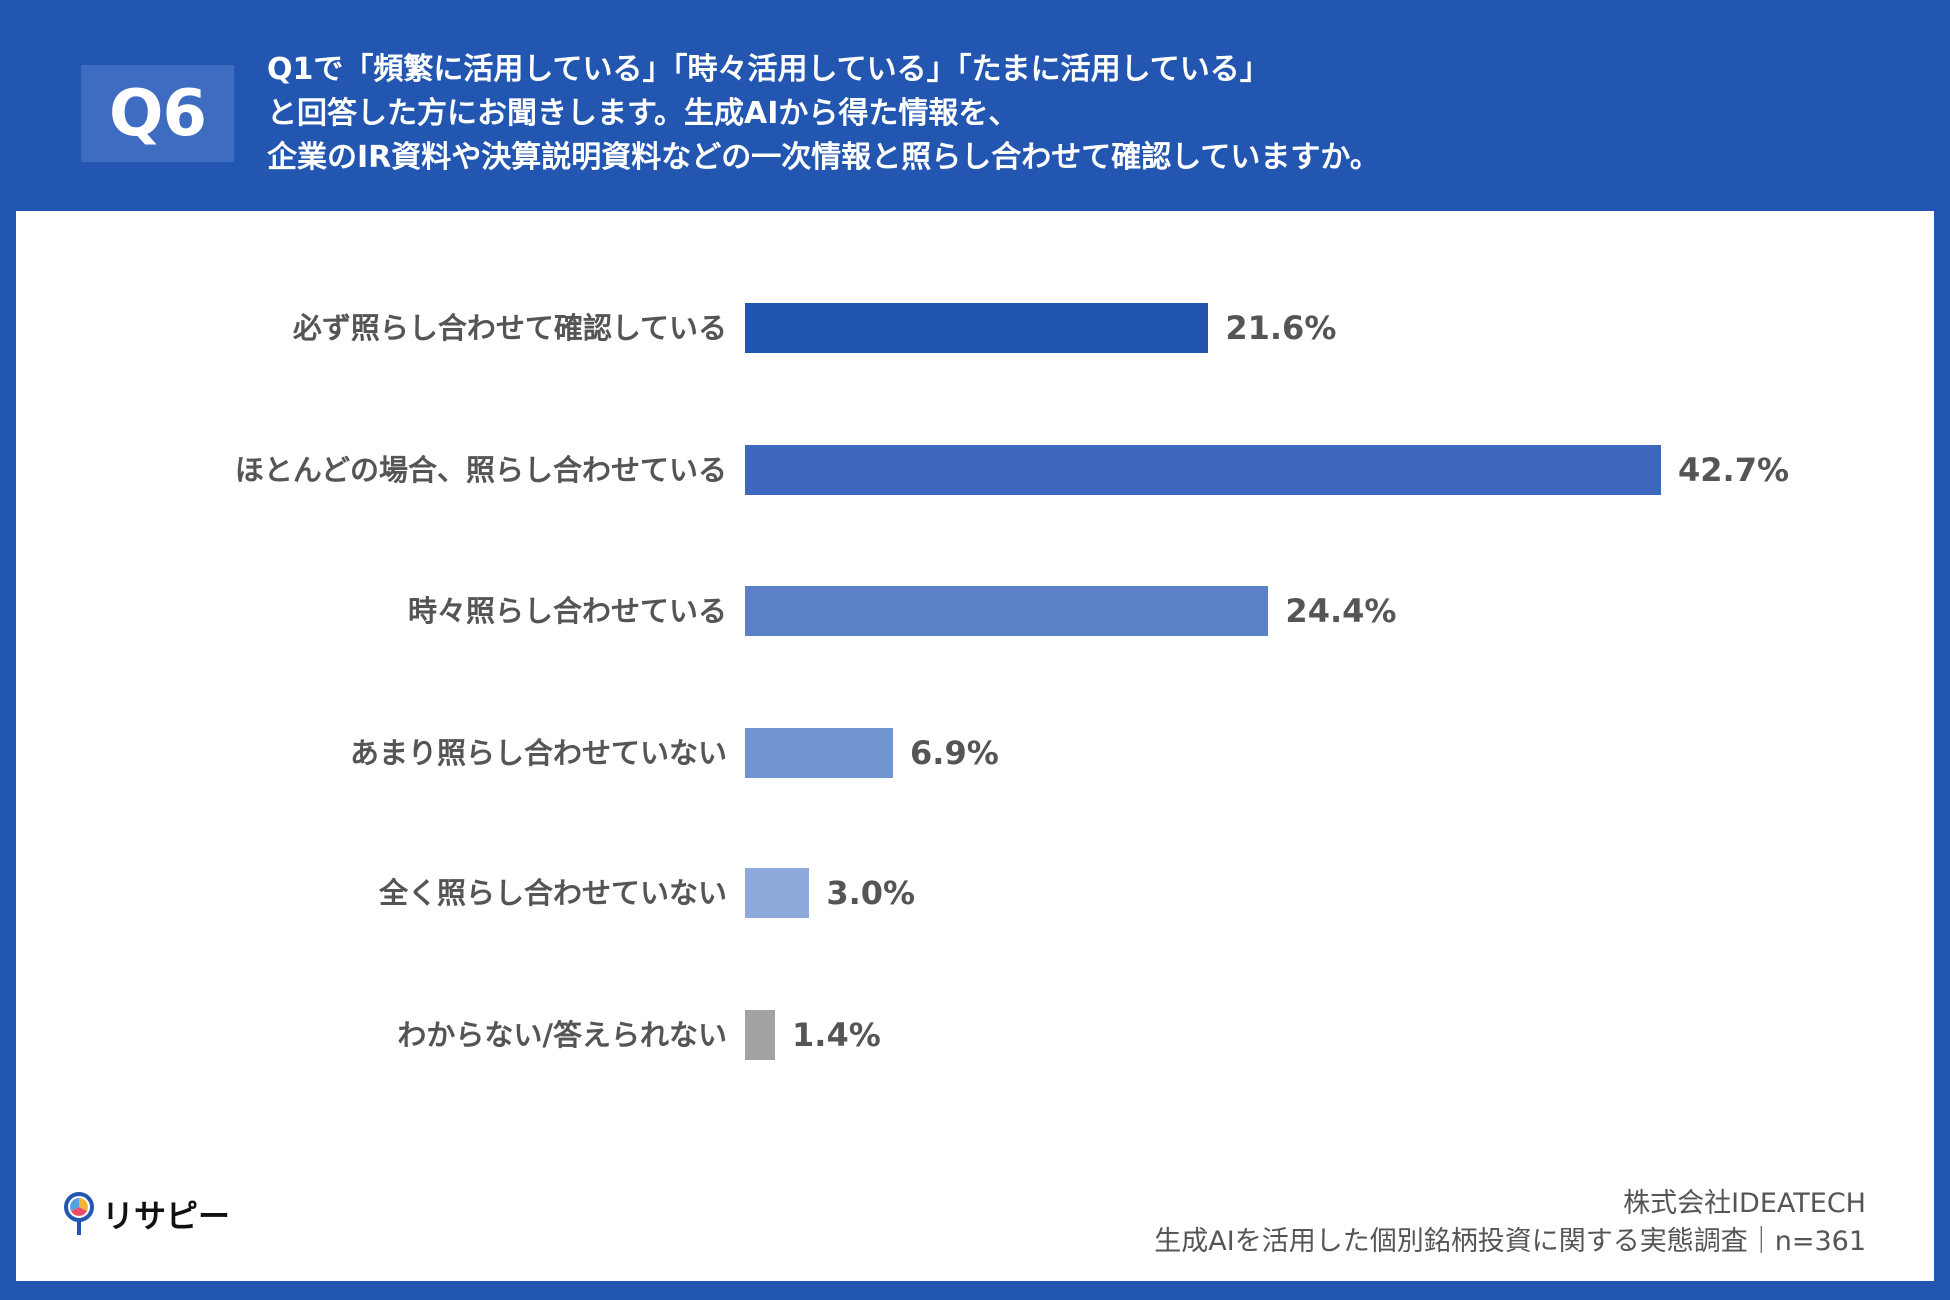 The width and height of the screenshot is (1950, 1300). What do you see at coordinates (823, 157) in the screenshot?
I see `question-line: 企業のIR資料や決算説明資料などの一次情報と照らし合わせて確認していますか。` at bounding box center [823, 157].